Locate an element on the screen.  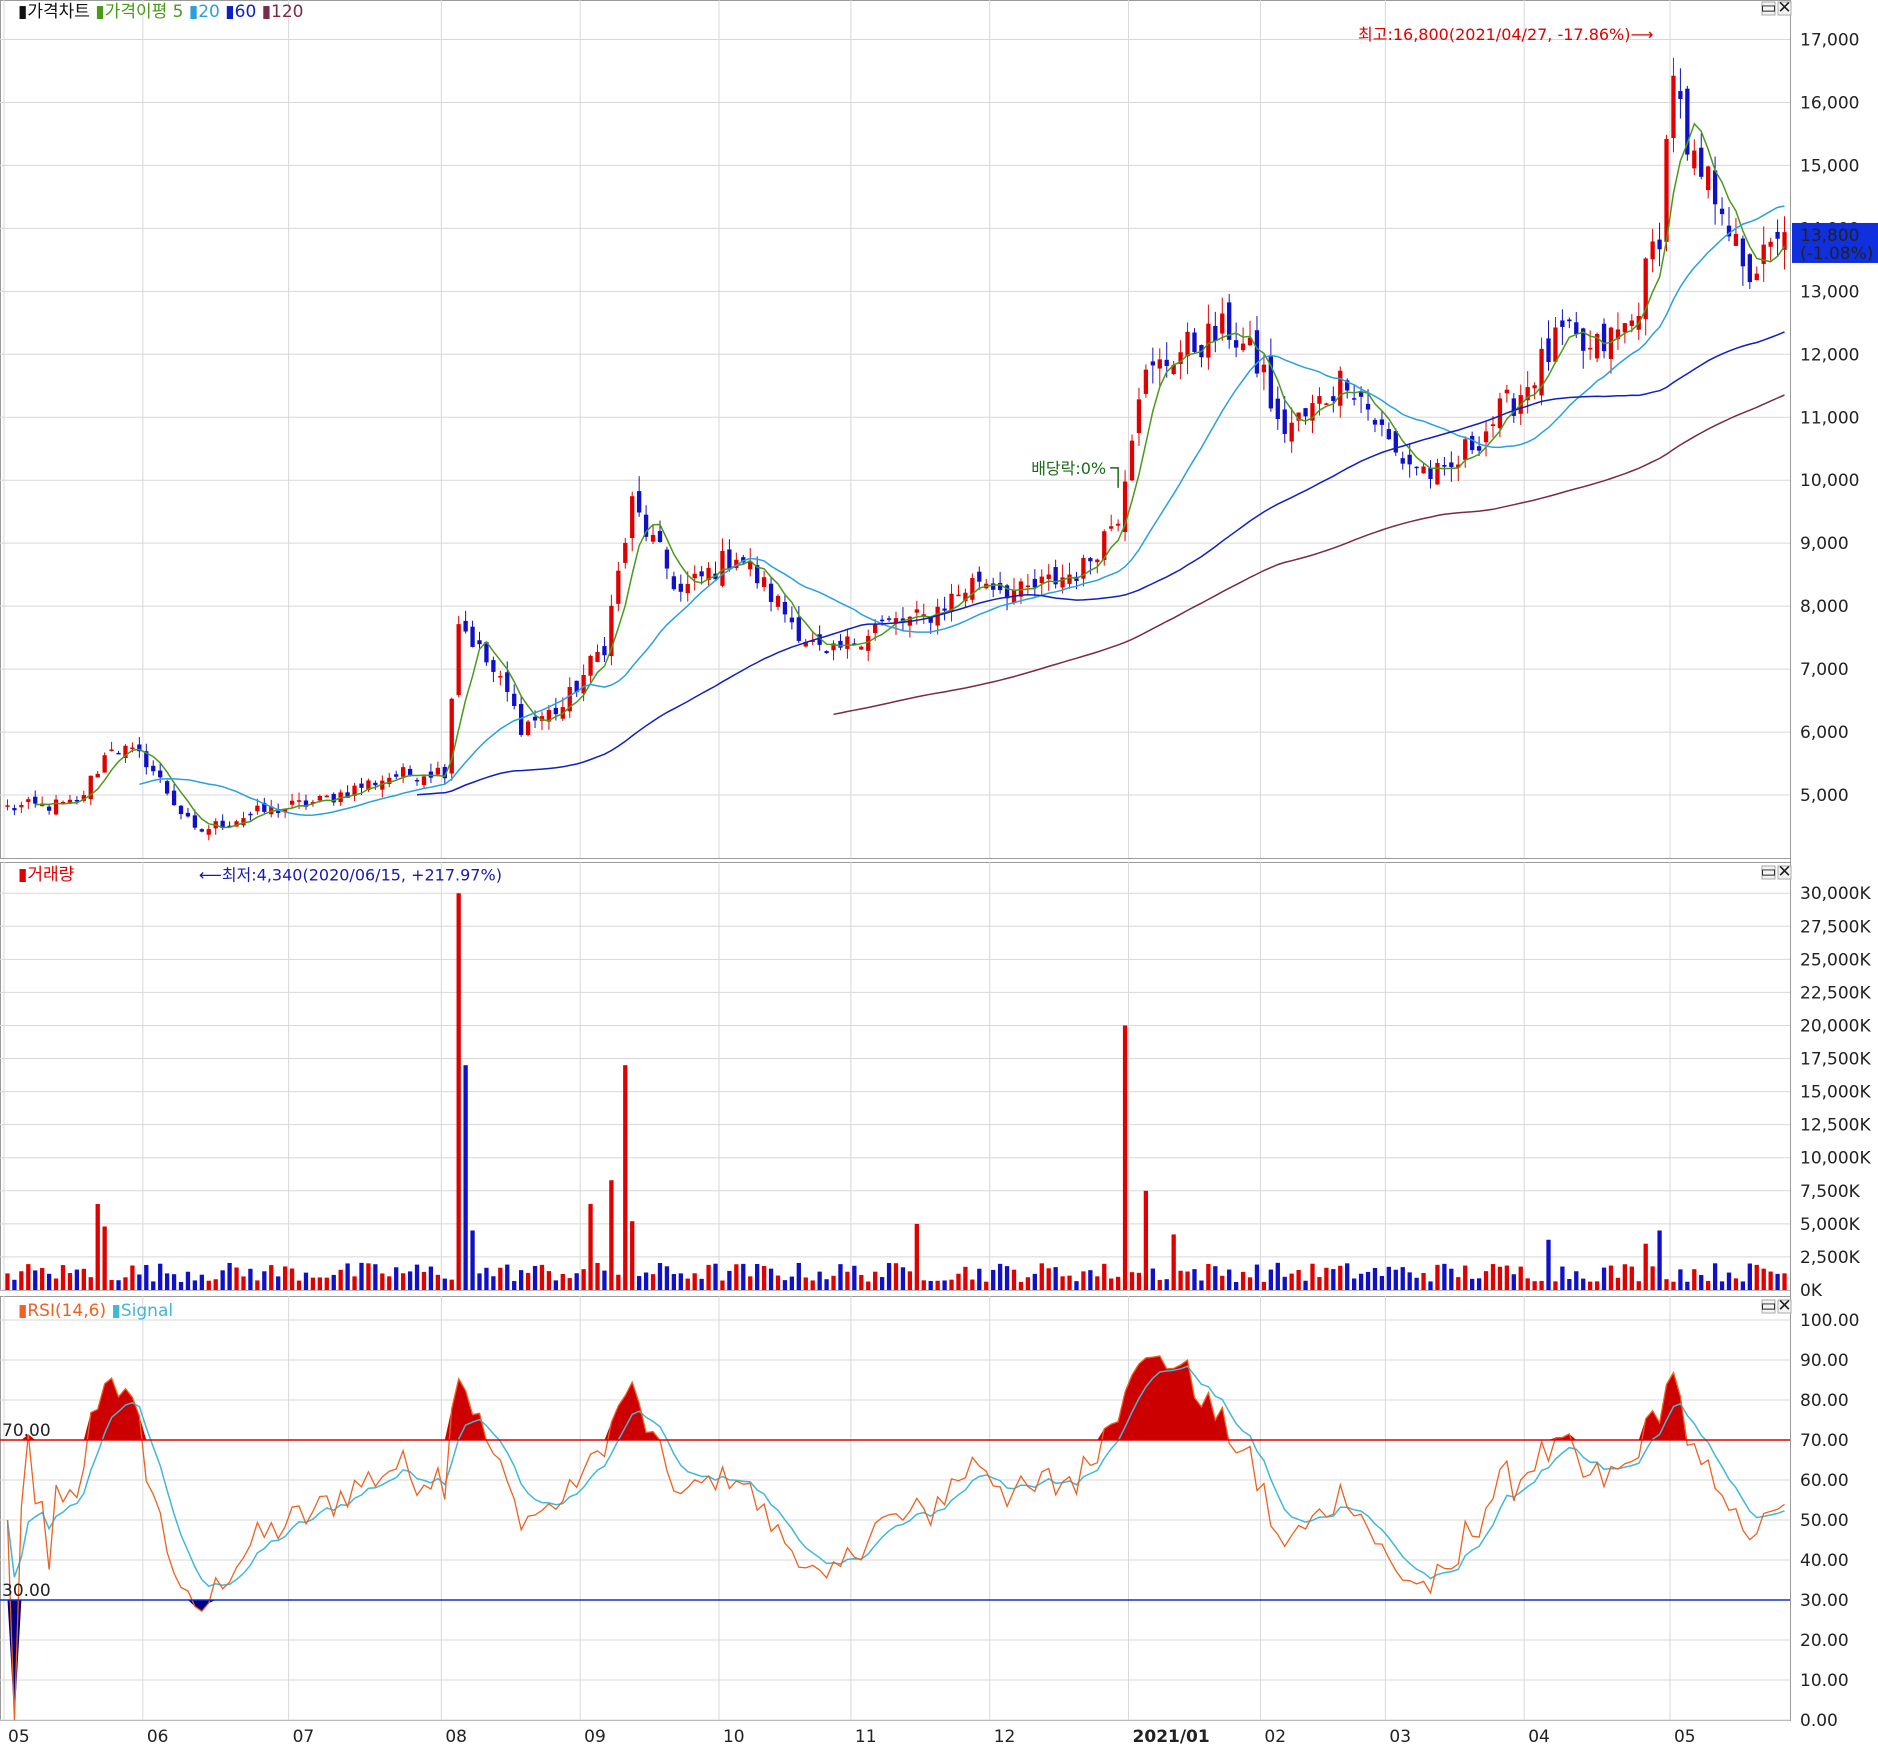
price-window-button is located at coordinates (1784, 8).